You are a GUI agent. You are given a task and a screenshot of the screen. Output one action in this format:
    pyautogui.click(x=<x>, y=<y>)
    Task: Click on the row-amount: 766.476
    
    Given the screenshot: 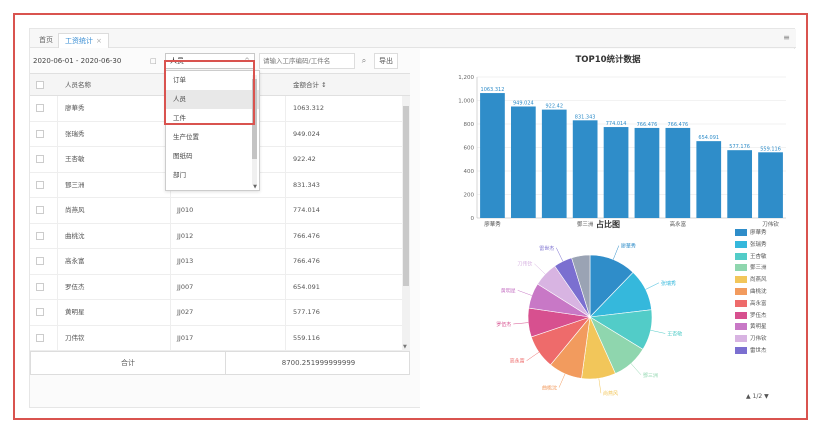 What is the action you would take?
    pyautogui.click(x=306, y=261)
    